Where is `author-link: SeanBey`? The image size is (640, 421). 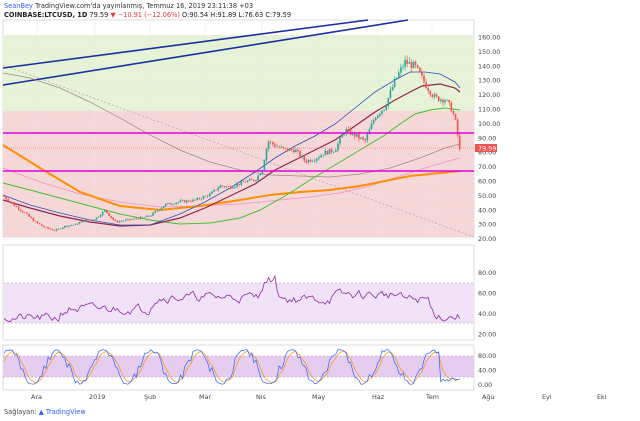
author-link: SeanBey is located at coordinates (18, 6).